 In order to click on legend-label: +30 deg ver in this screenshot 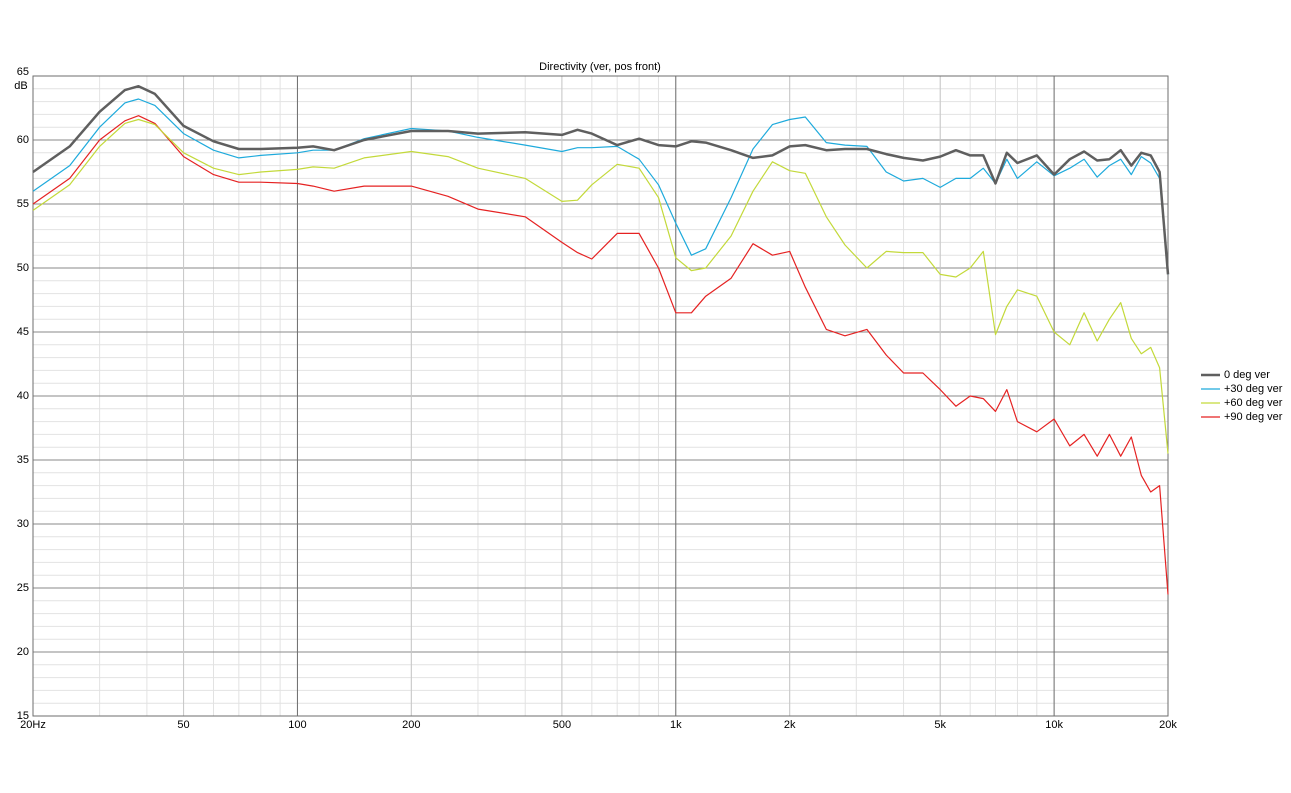, I will do `click(1253, 389)`.